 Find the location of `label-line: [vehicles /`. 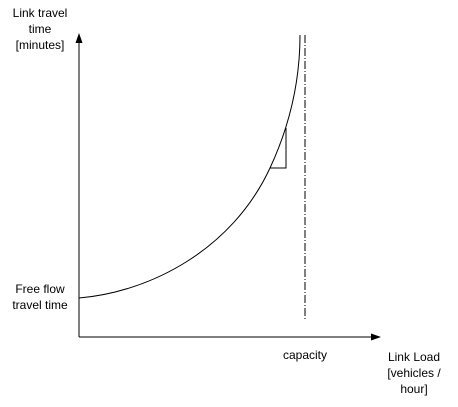

label-line: [vehicles / is located at coordinates (414, 373).